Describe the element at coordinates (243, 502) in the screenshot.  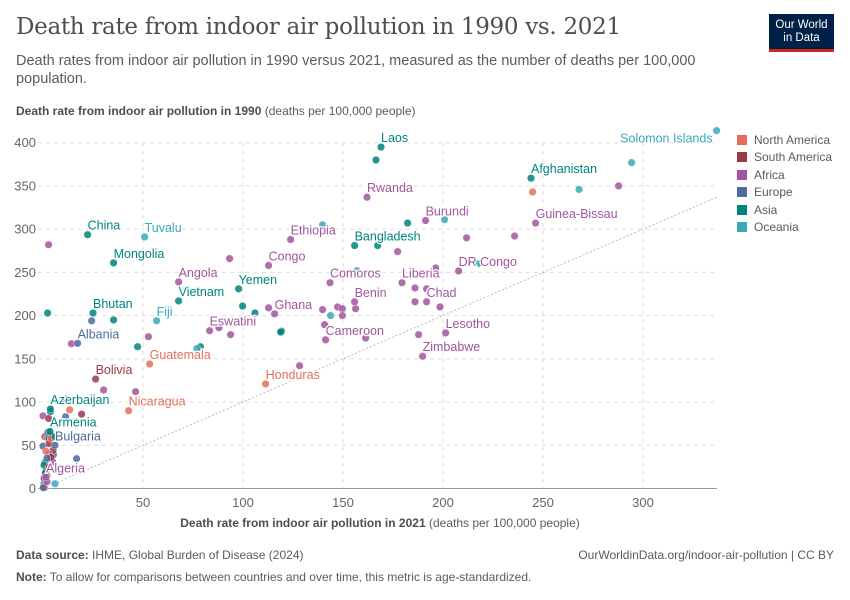
I see `x-tick-label: 100` at that location.